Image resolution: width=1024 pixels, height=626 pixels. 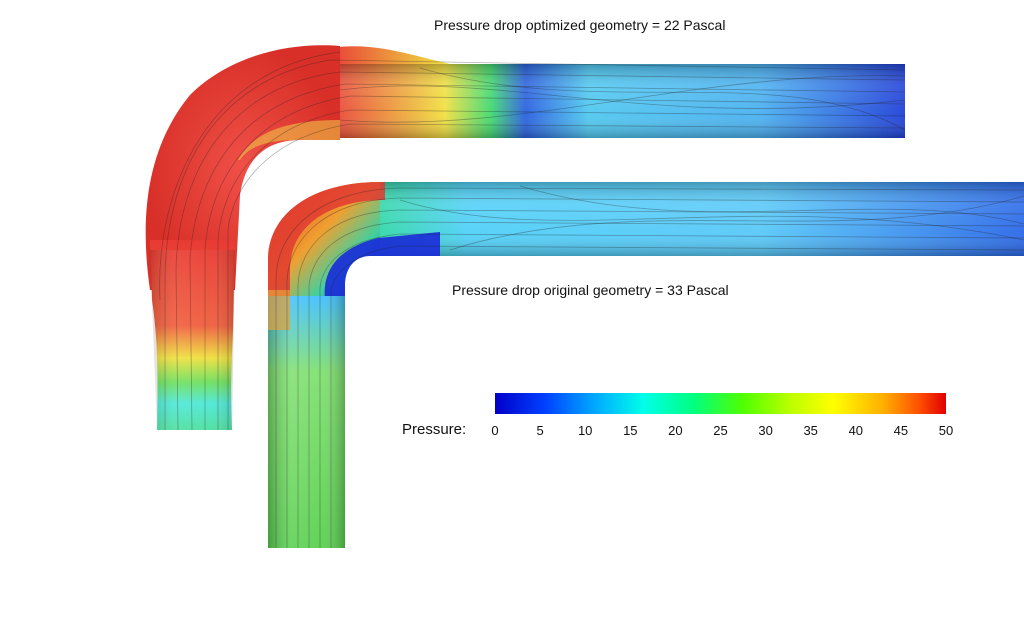 I want to click on legend-tick-label: 5, so click(x=540, y=430).